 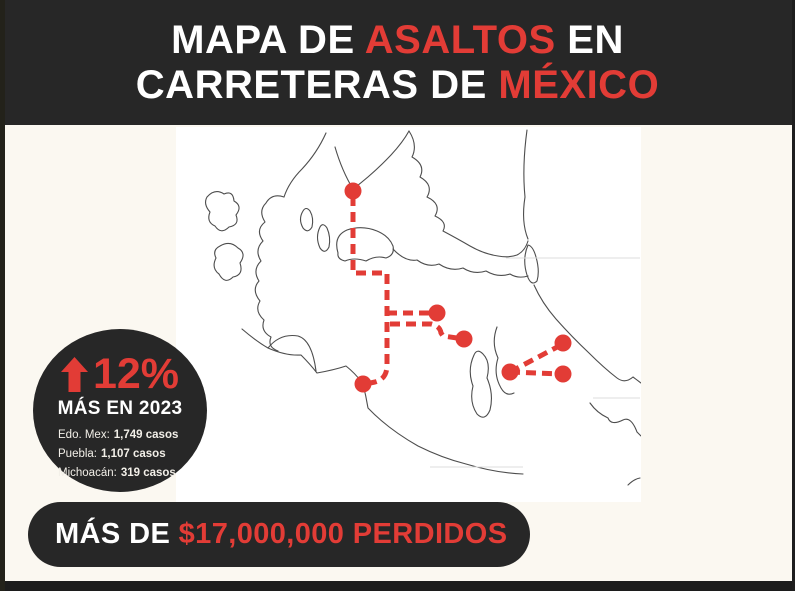 I want to click on stat-value: 1,749 casos, so click(x=146, y=435).